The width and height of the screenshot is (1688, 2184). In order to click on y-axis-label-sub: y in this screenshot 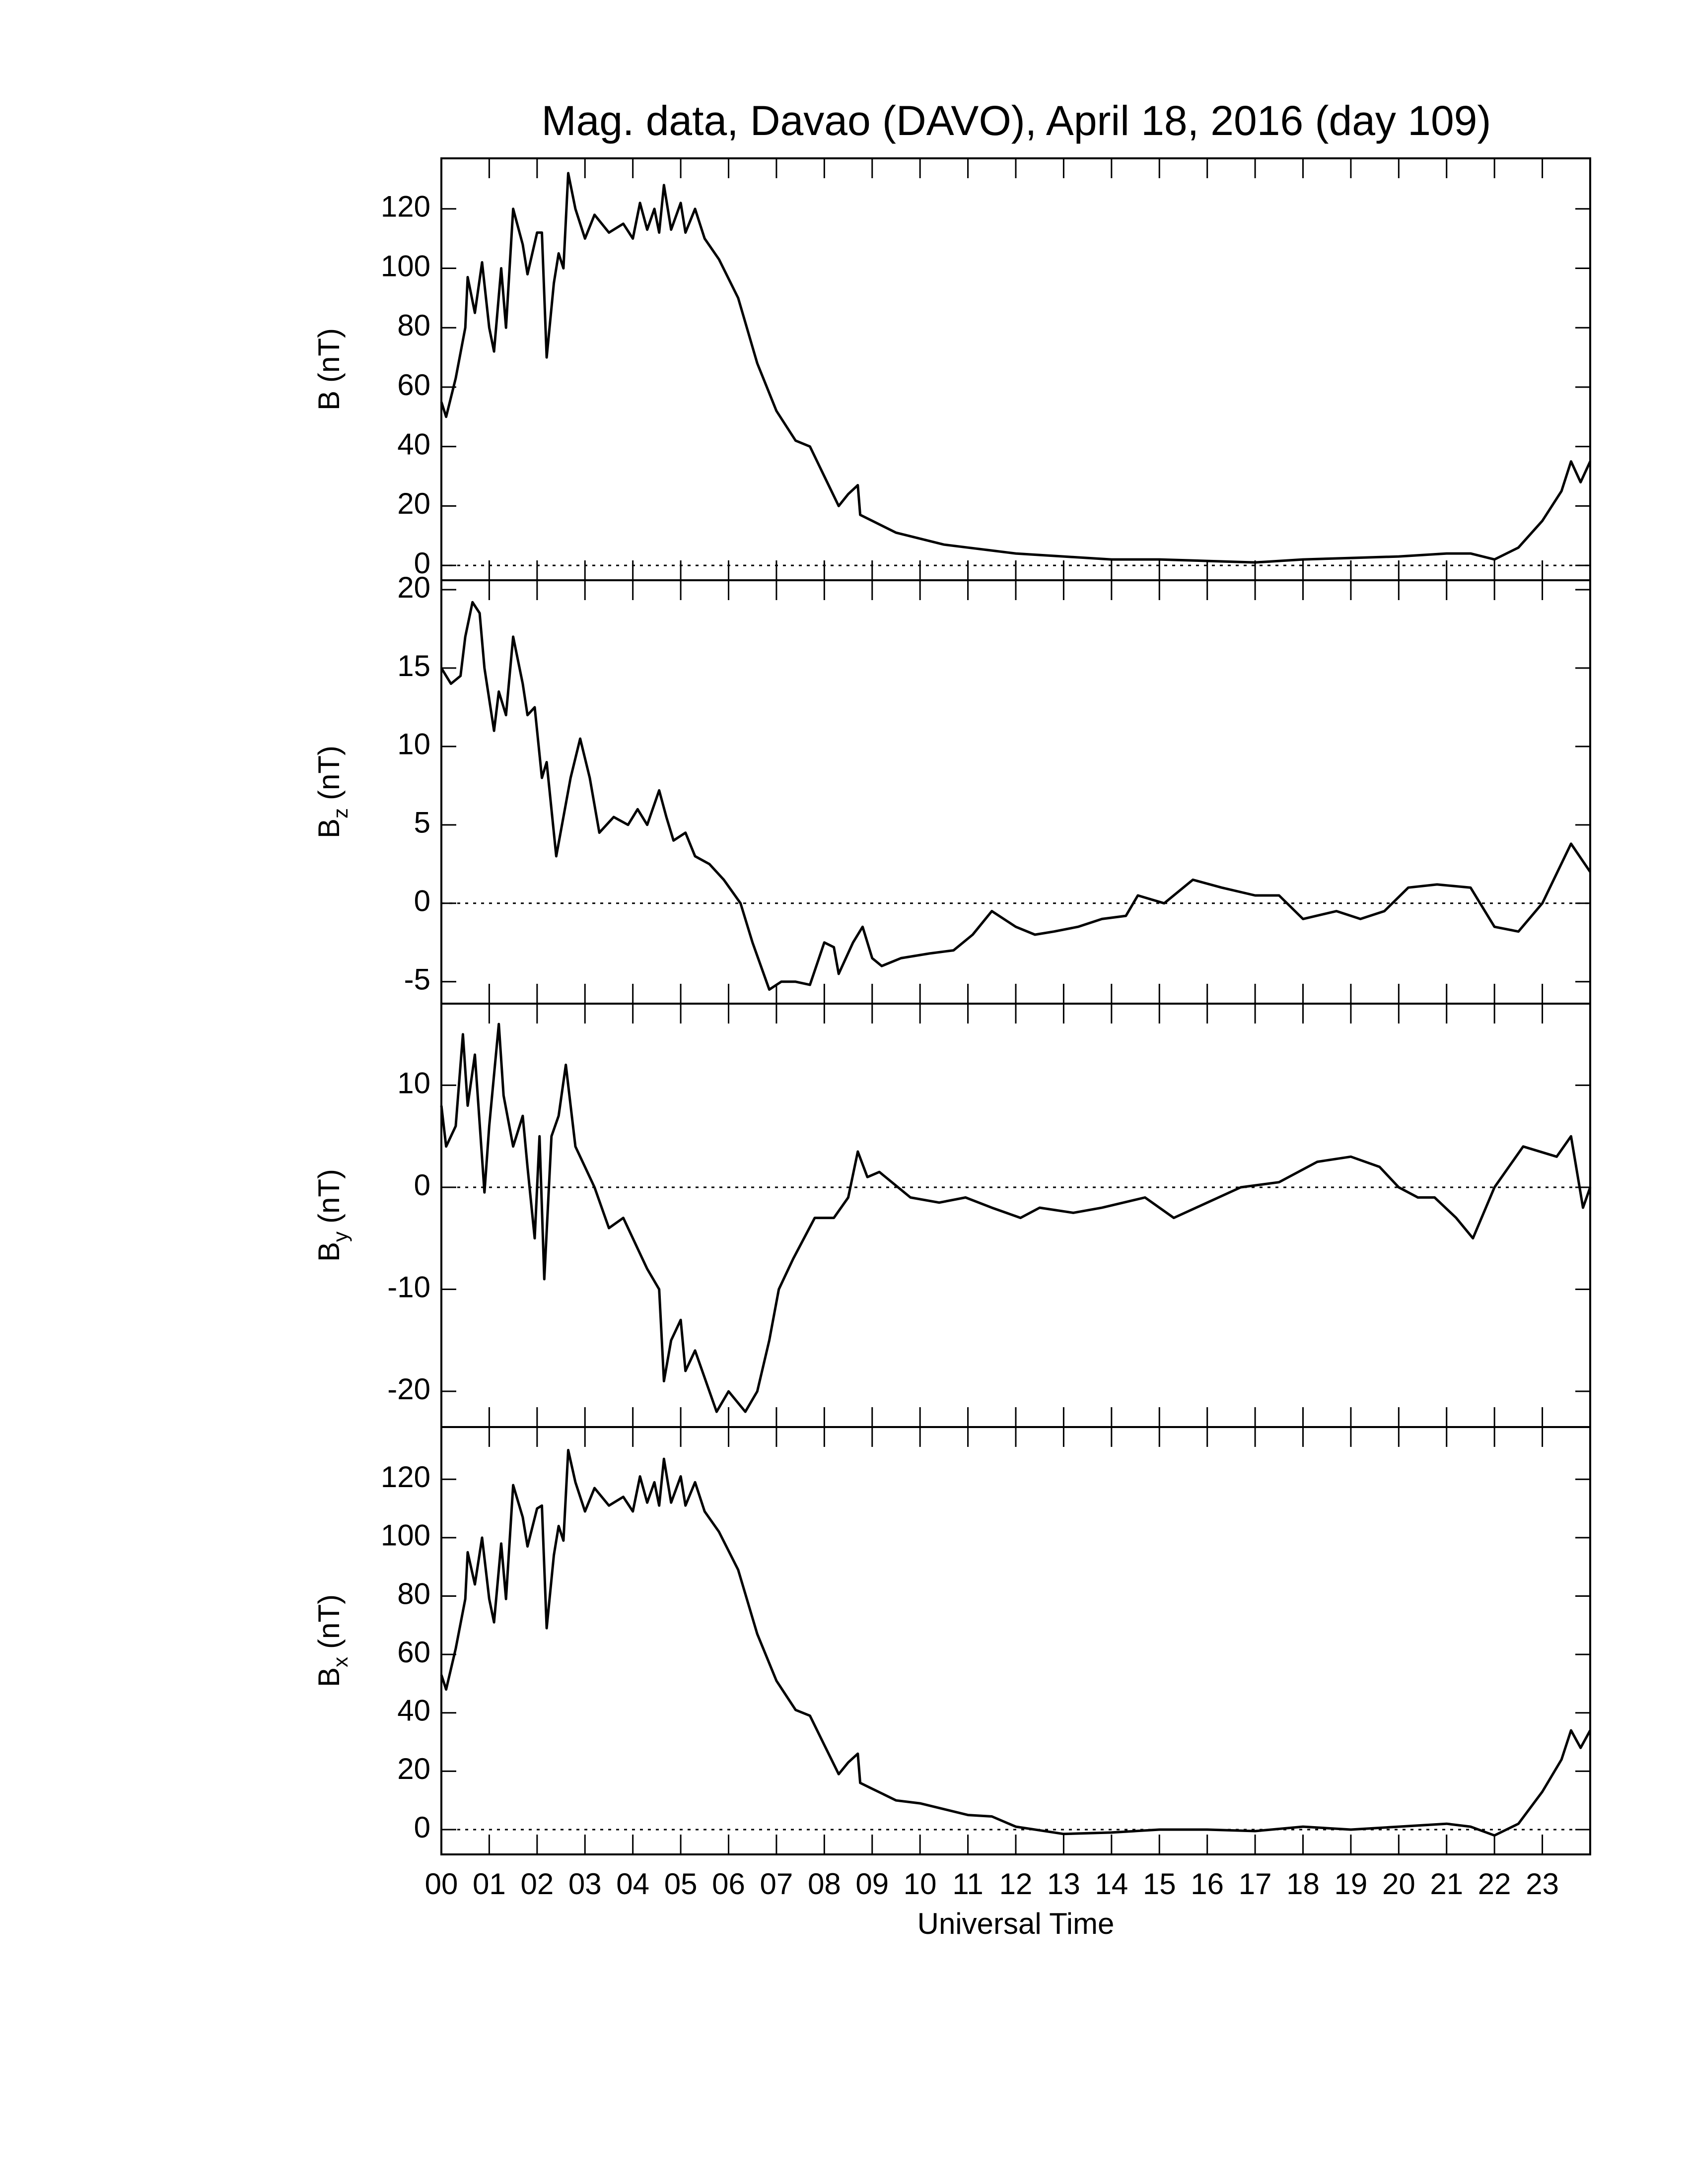, I will do `click(340, 1236)`.